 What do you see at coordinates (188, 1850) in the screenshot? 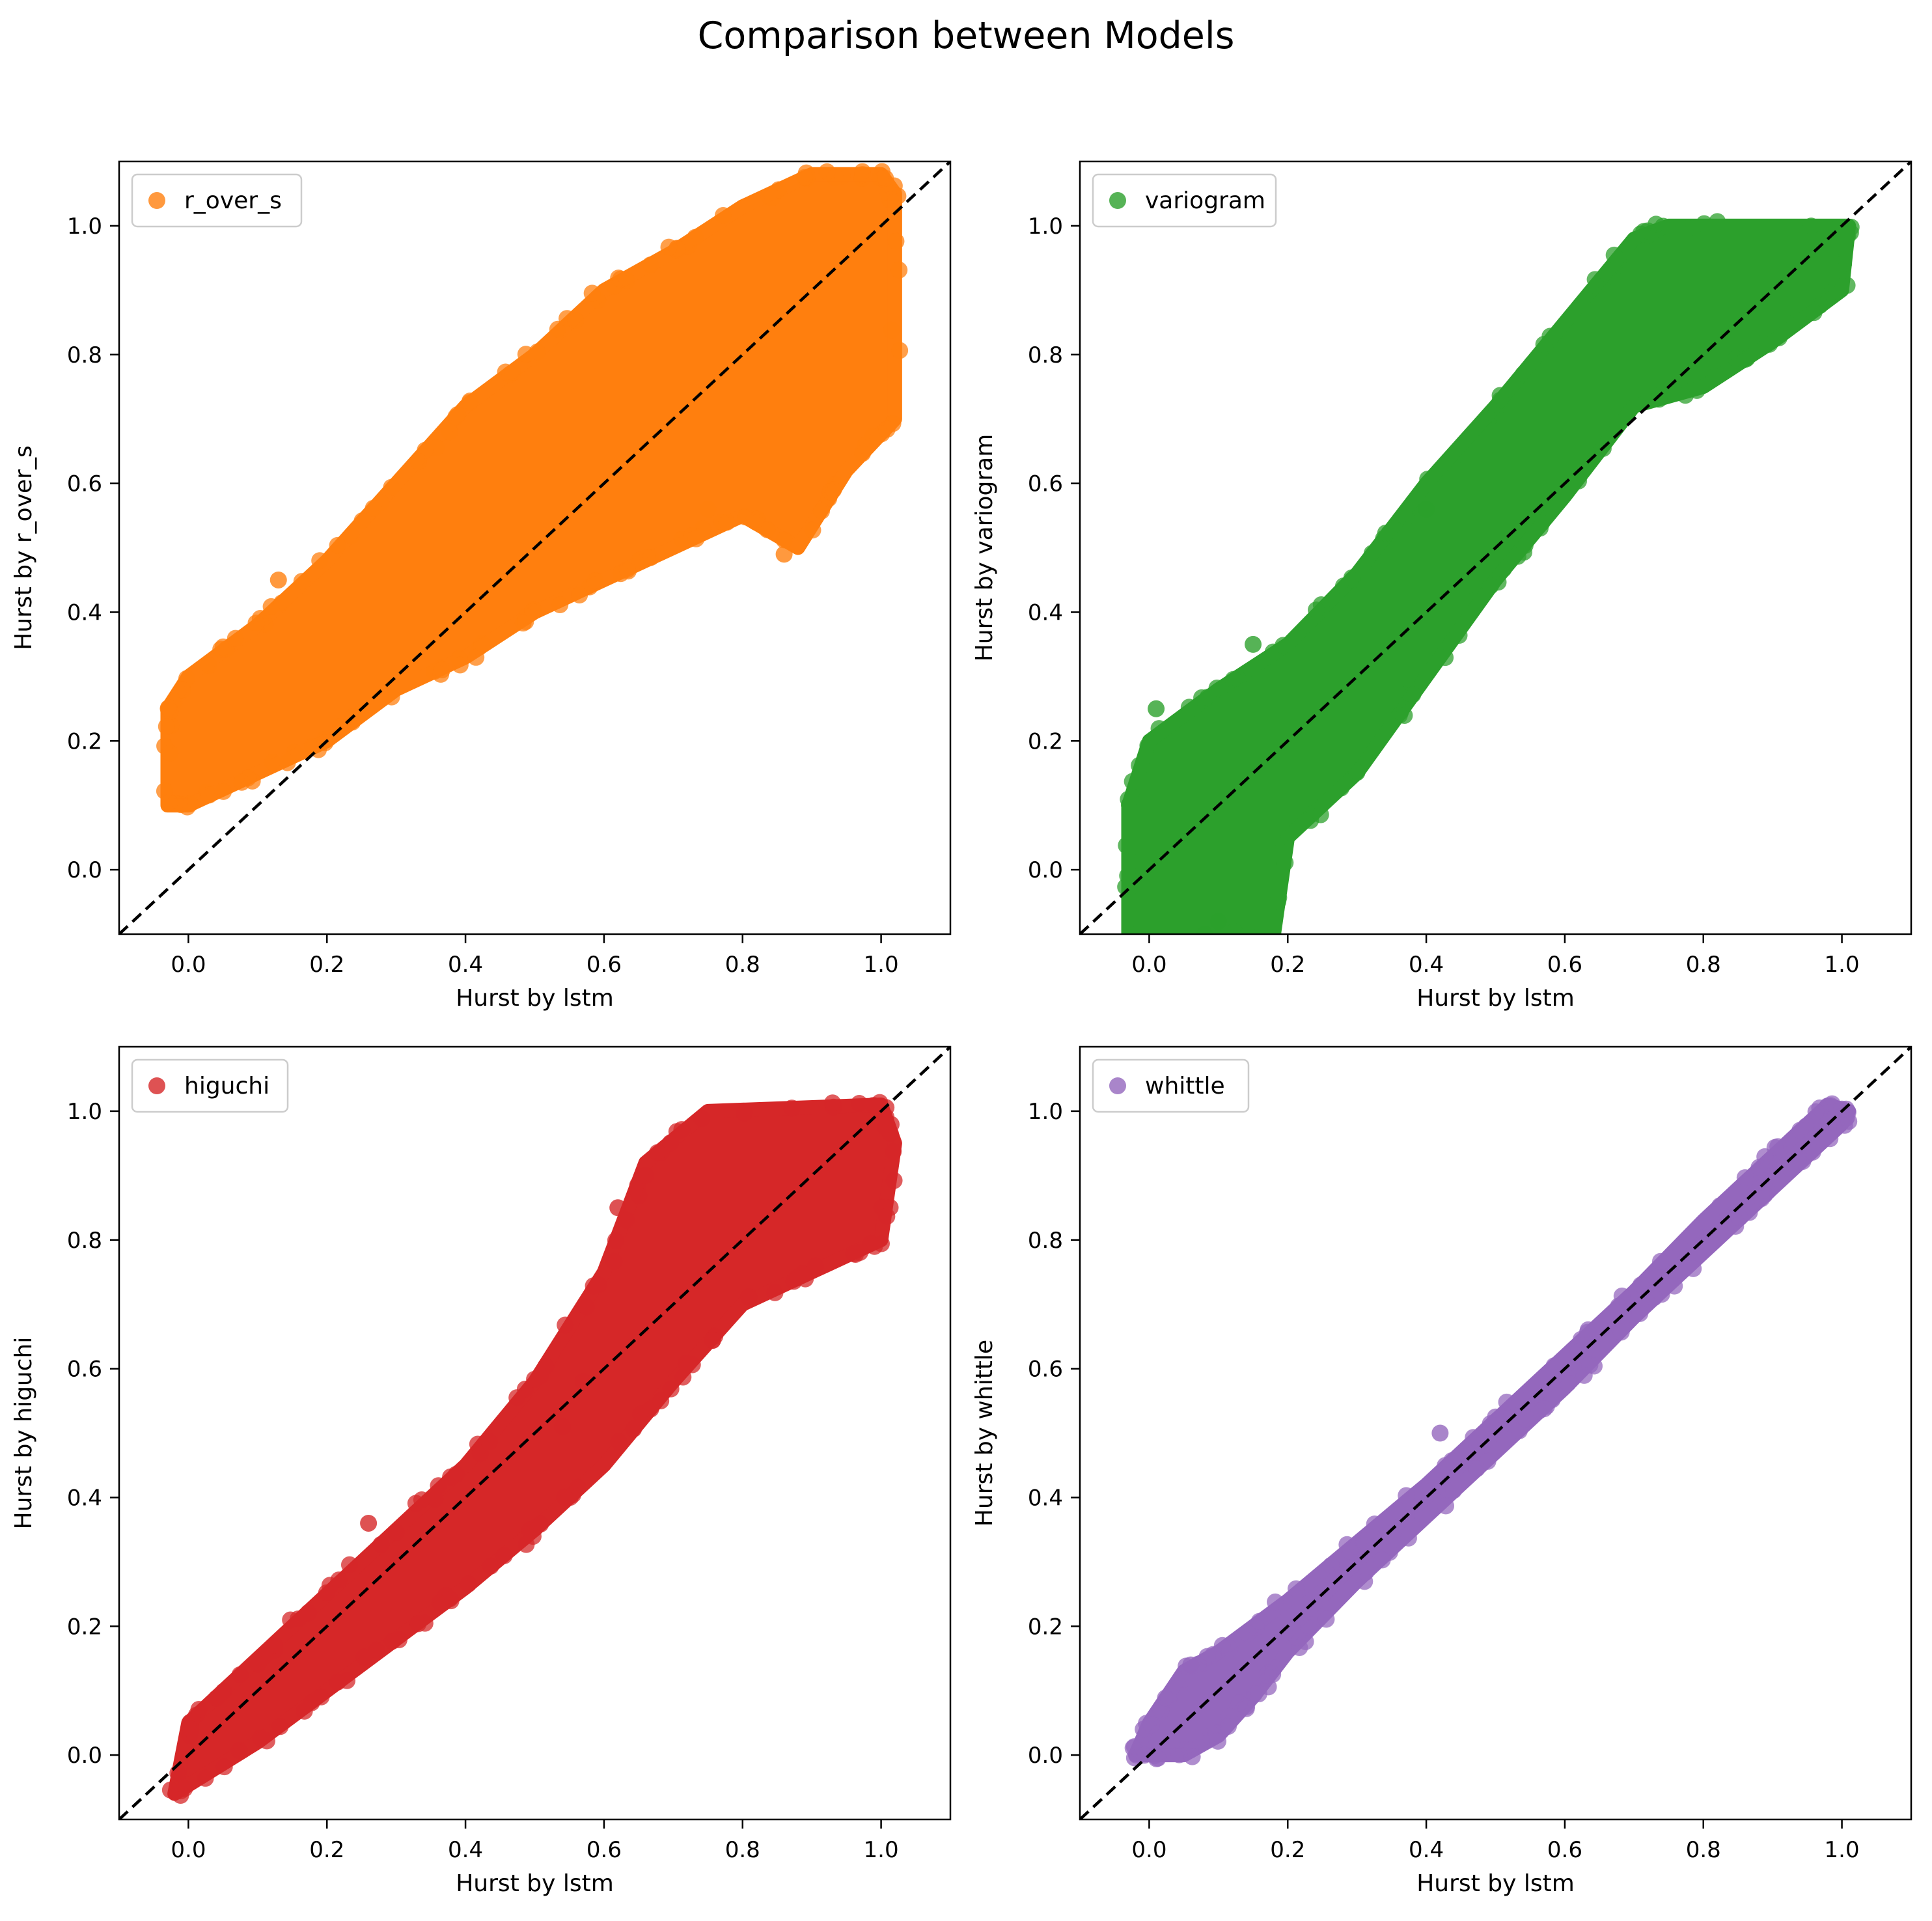
I see `x-tick-label: 0.0` at bounding box center [188, 1850].